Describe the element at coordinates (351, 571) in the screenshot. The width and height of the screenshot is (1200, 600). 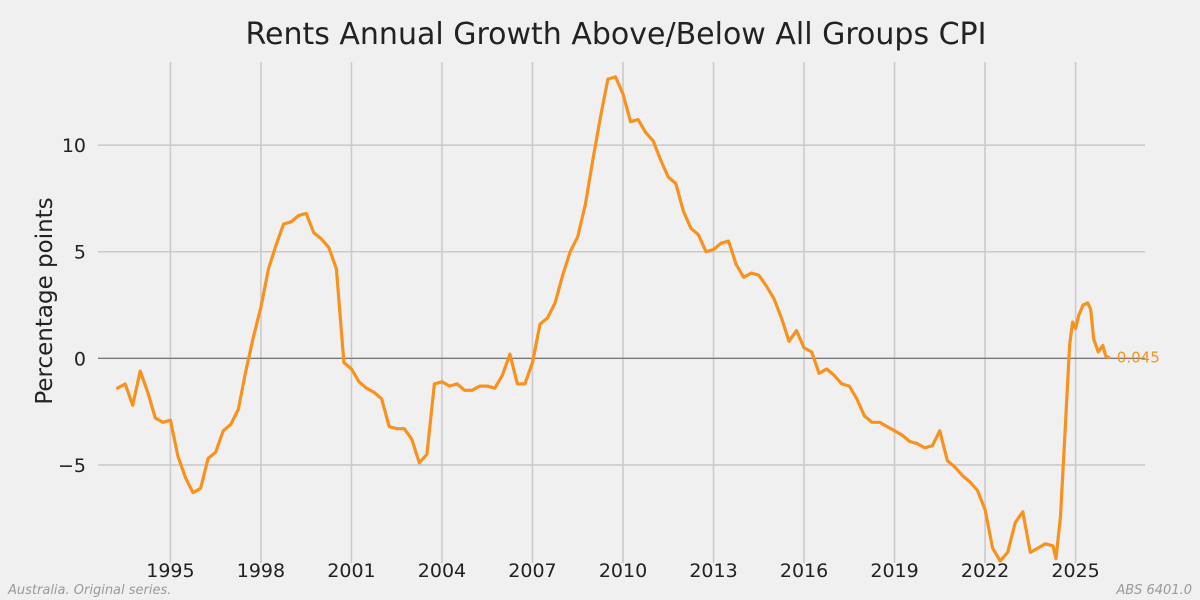
I see `x-tick-label: 2001` at that location.